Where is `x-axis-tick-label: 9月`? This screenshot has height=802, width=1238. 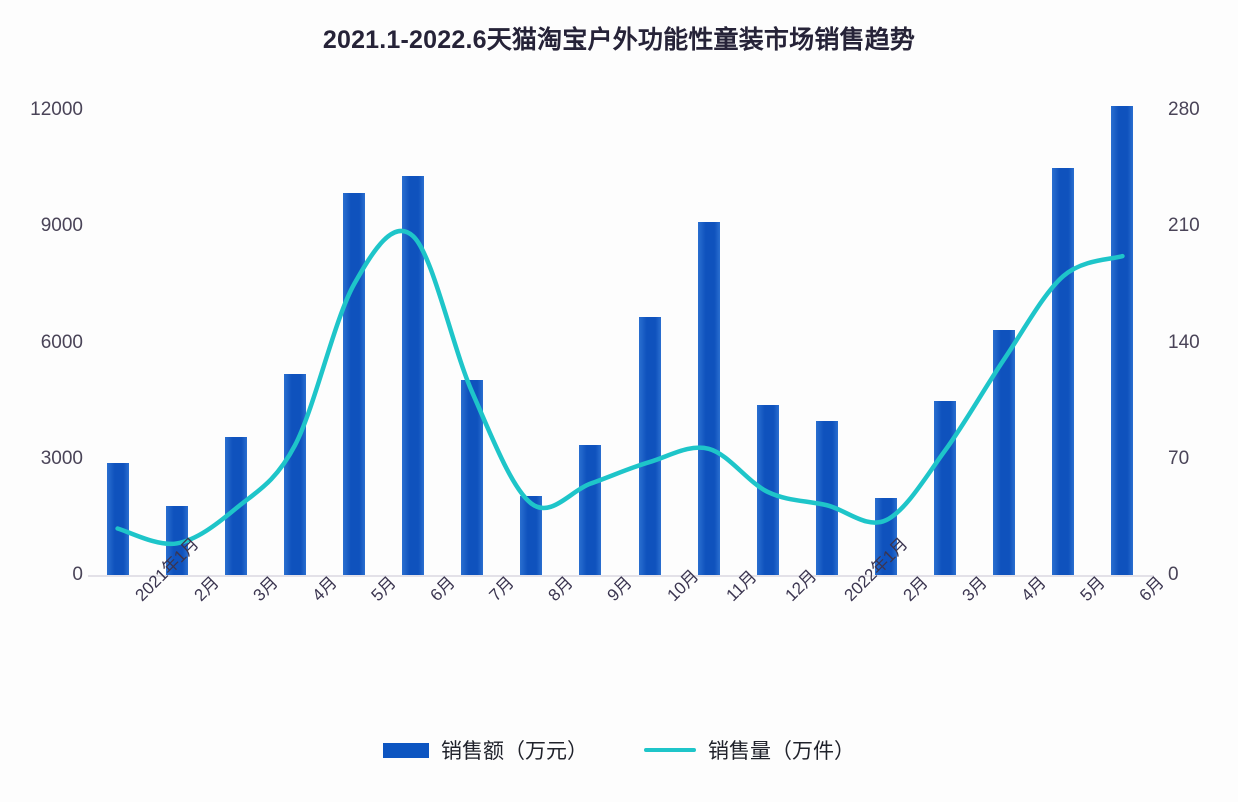
x-axis-tick-label: 9月 is located at coordinates (620, 588).